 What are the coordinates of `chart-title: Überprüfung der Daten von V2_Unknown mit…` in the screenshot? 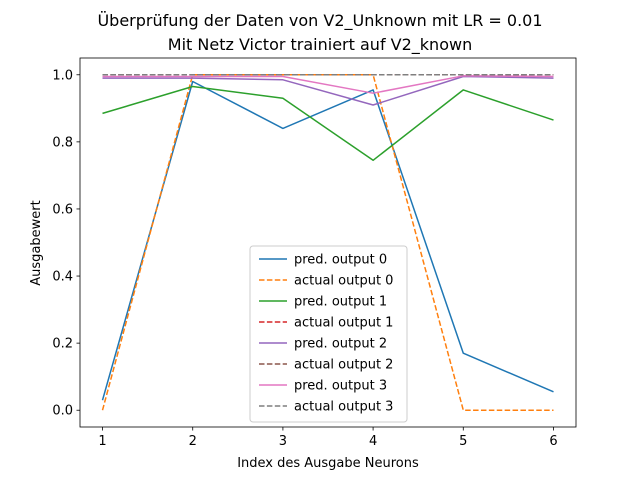 It's located at (319, 21).